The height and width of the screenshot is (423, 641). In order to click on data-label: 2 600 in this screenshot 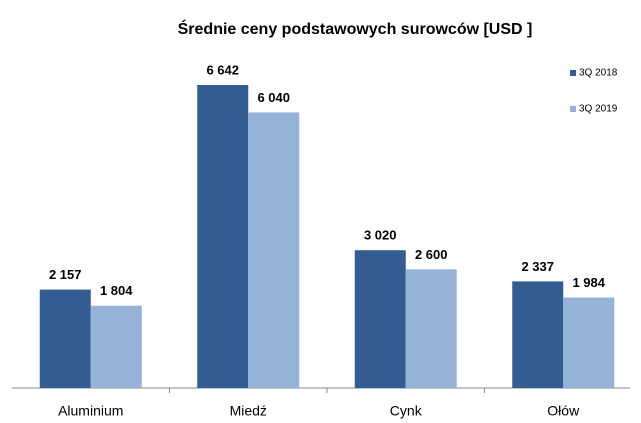, I will do `click(431, 254)`.